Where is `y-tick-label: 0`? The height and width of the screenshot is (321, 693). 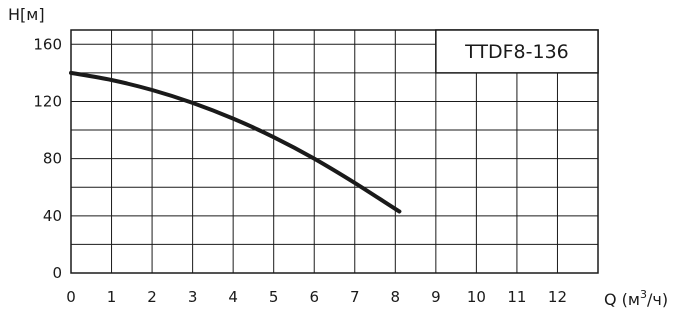
y-tick-label: 0 is located at coordinates (57, 273).